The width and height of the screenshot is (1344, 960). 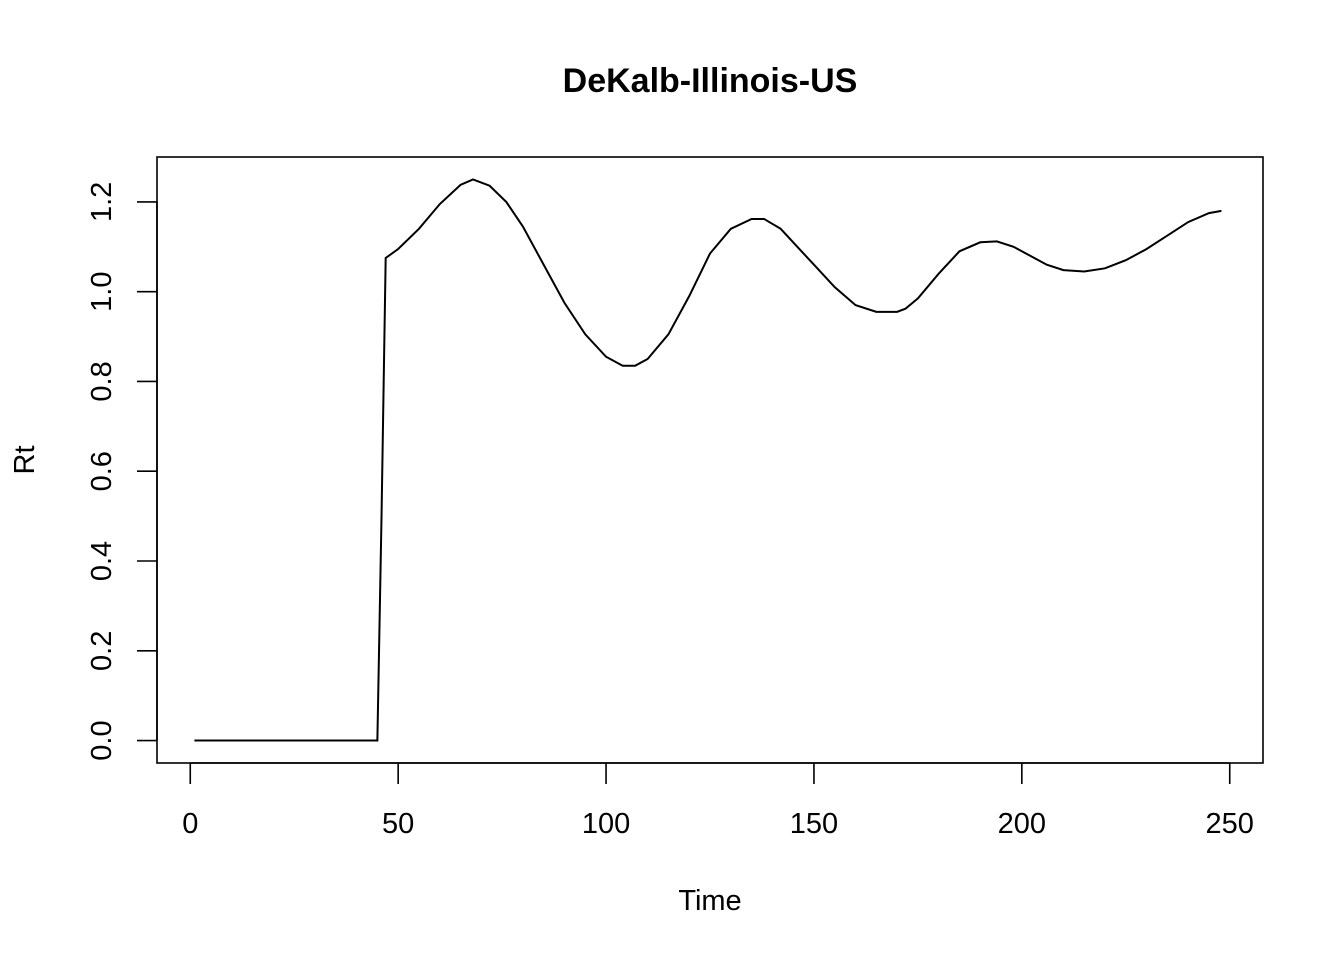 I want to click on y-tick-label: 0.2, so click(x=102, y=651).